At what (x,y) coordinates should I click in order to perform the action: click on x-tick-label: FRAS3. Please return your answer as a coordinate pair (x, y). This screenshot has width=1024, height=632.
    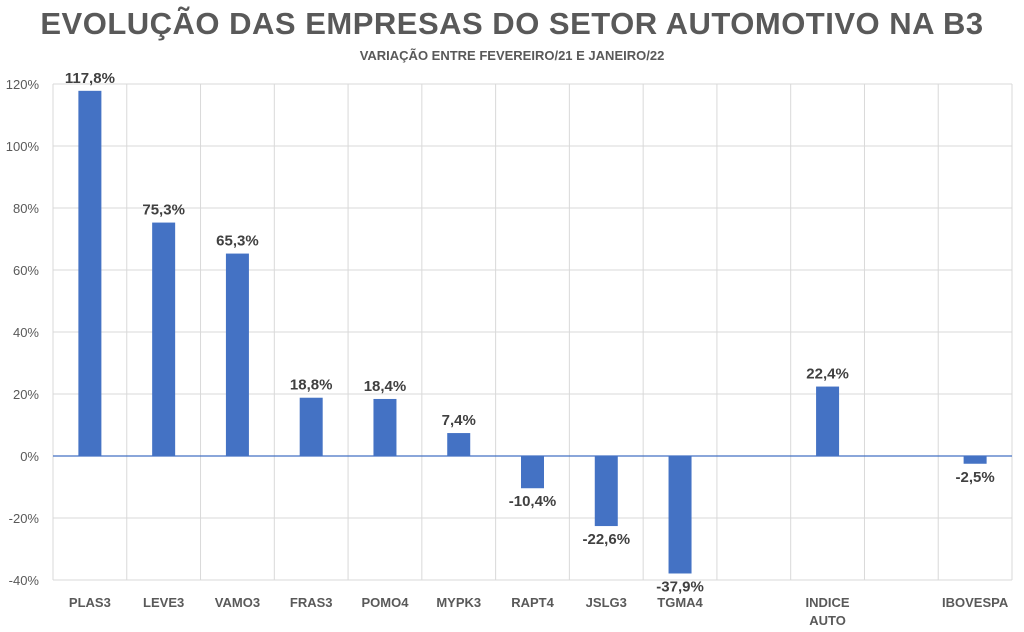
    Looking at the image, I should click on (311, 602).